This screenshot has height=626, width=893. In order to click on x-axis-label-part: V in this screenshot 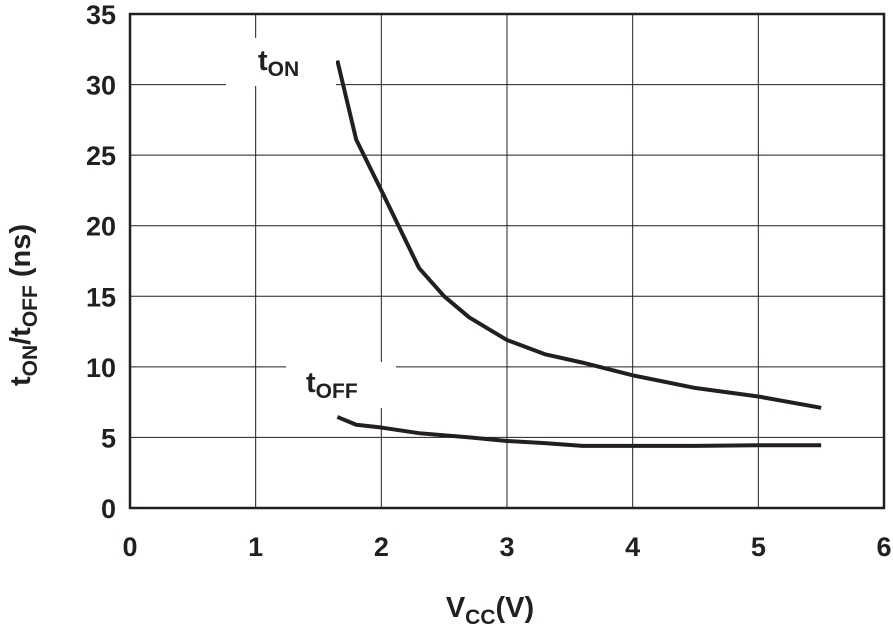, I will do `click(456, 608)`.